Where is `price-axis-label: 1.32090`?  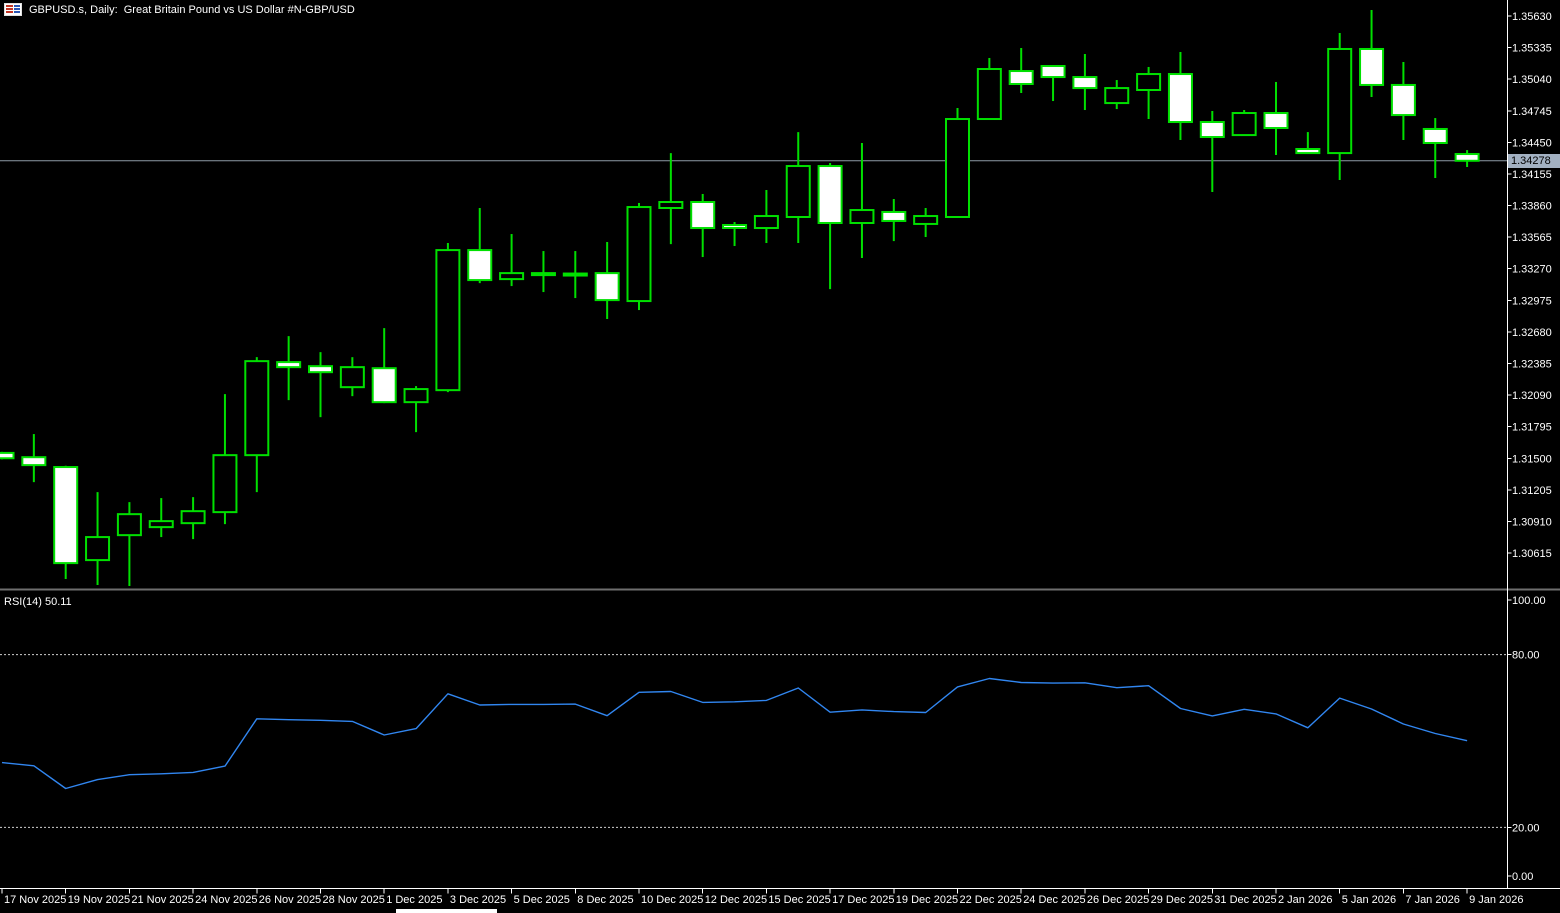 price-axis-label: 1.32090 is located at coordinates (1532, 396).